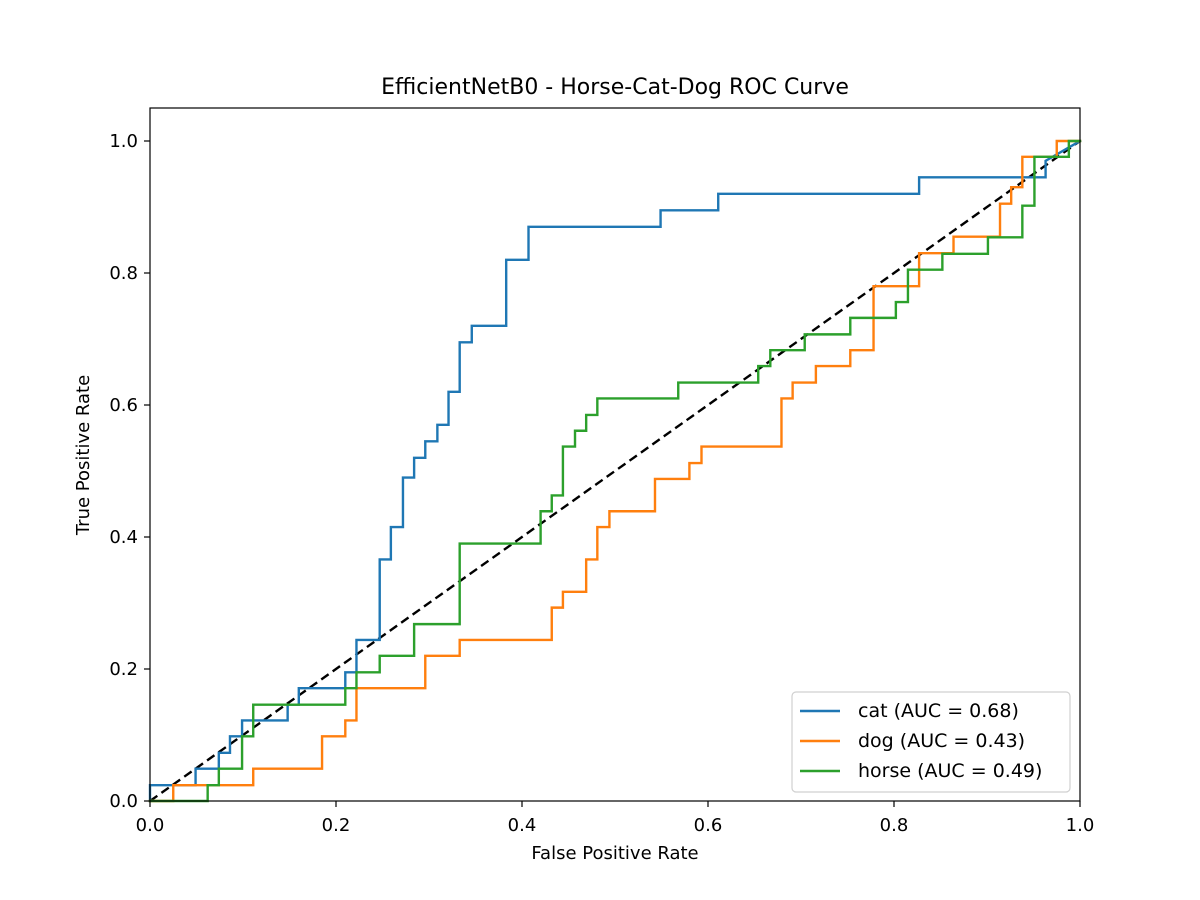 The width and height of the screenshot is (1200, 900). Describe the element at coordinates (123, 669) in the screenshot. I see `y-tick-label: 0.2` at that location.